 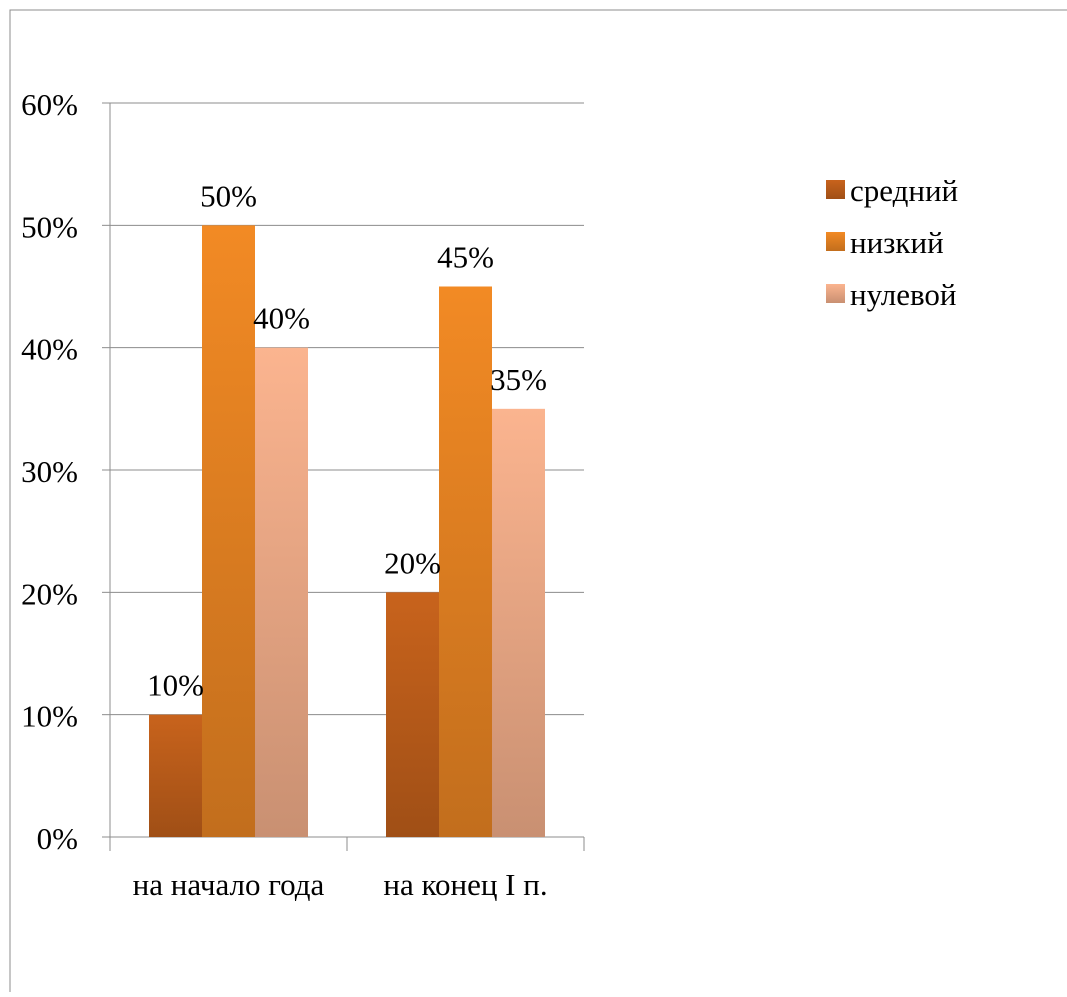 What do you see at coordinates (49, 349) in the screenshot?
I see `y-tick-label: 40%` at bounding box center [49, 349].